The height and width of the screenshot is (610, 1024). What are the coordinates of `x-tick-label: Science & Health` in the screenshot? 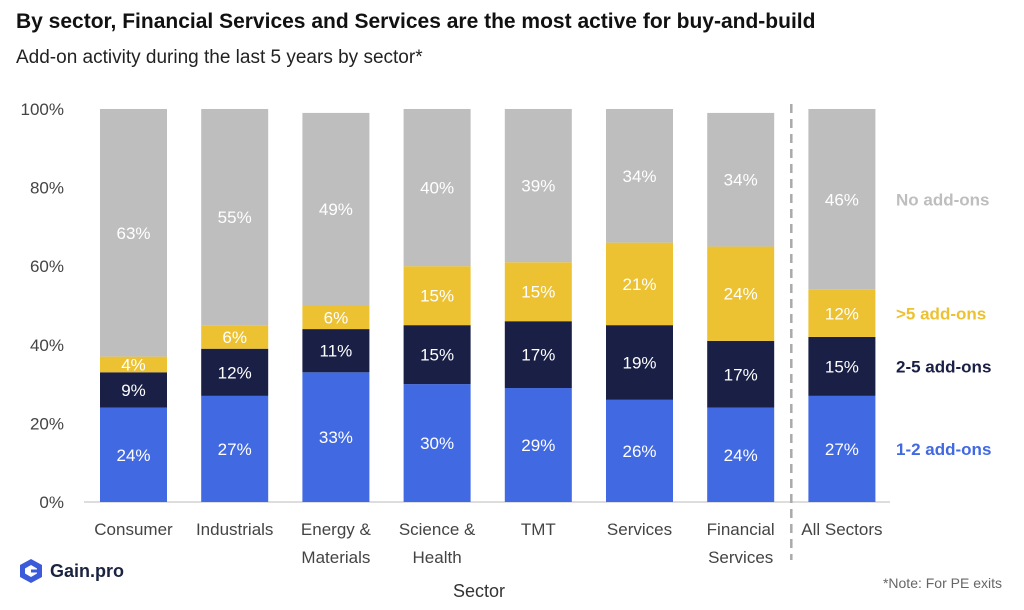 It's located at (437, 543).